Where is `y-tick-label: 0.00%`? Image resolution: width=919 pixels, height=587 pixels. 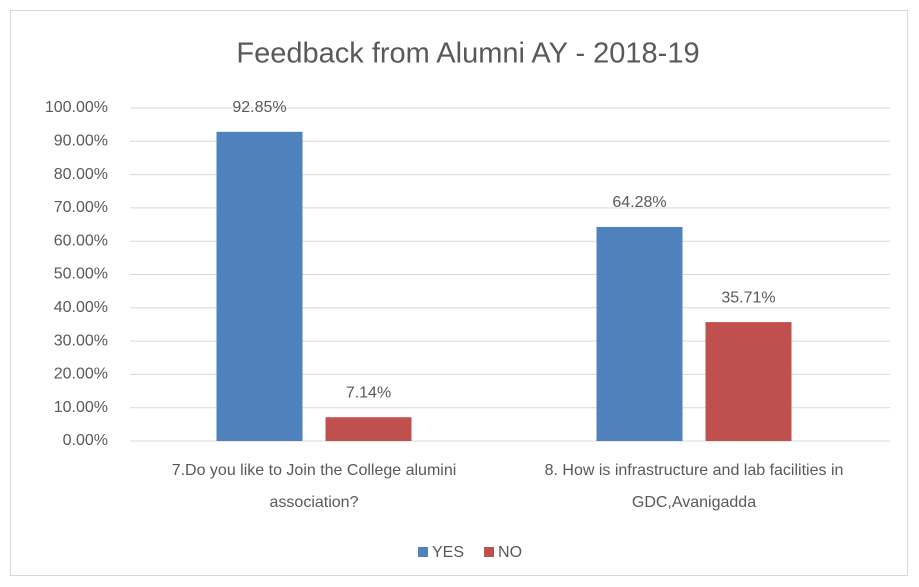 y-tick-label: 0.00% is located at coordinates (85, 440).